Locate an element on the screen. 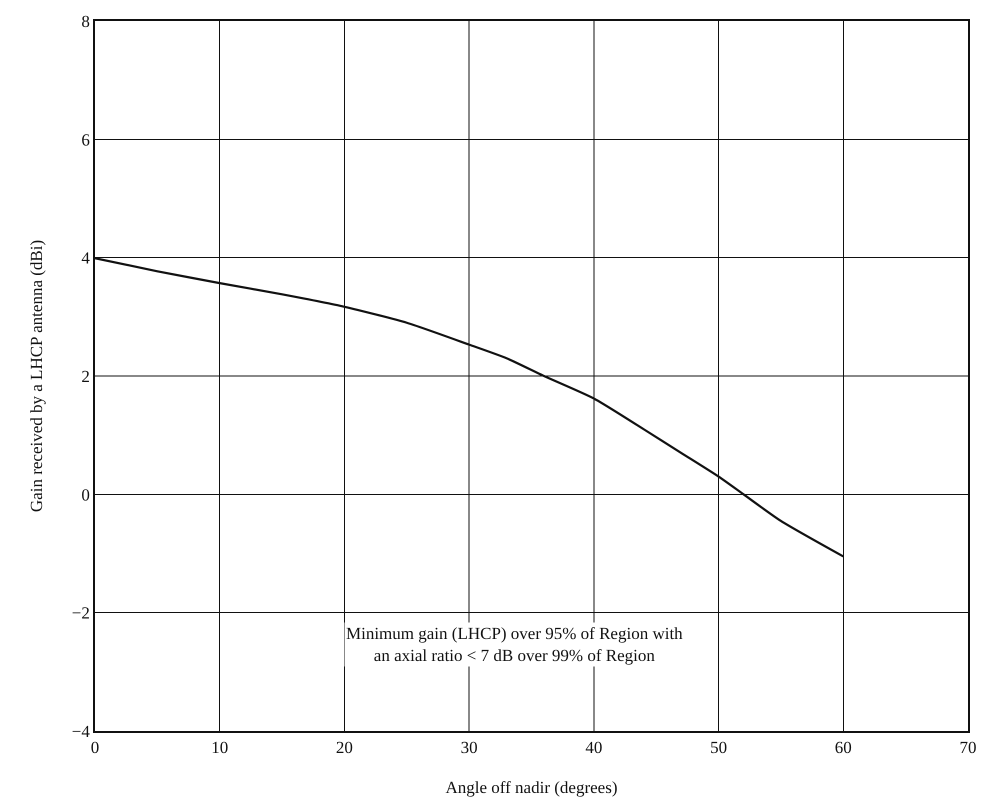  x-tick-label: 70 is located at coordinates (968, 748).